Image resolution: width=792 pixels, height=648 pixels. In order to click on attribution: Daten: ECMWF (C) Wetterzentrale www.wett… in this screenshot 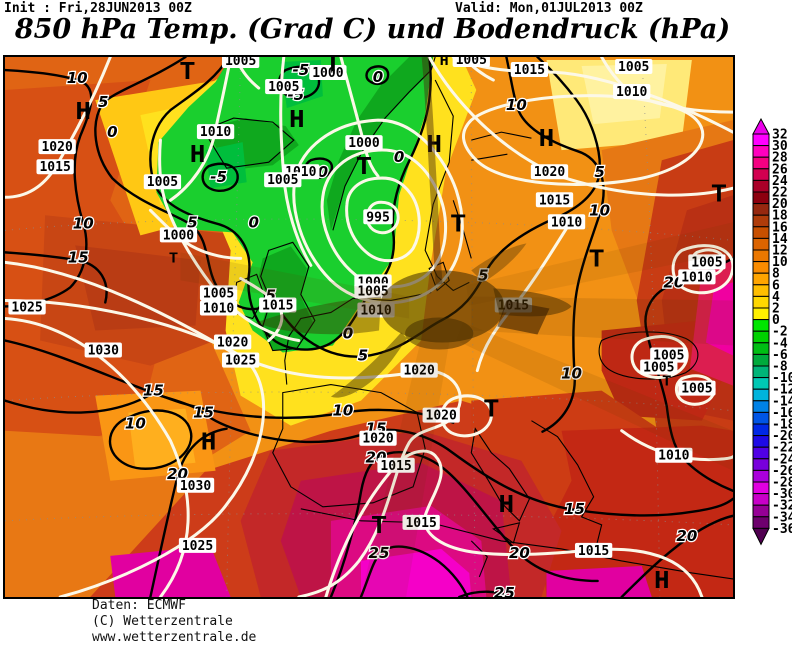, I will do `click(174, 622)`.